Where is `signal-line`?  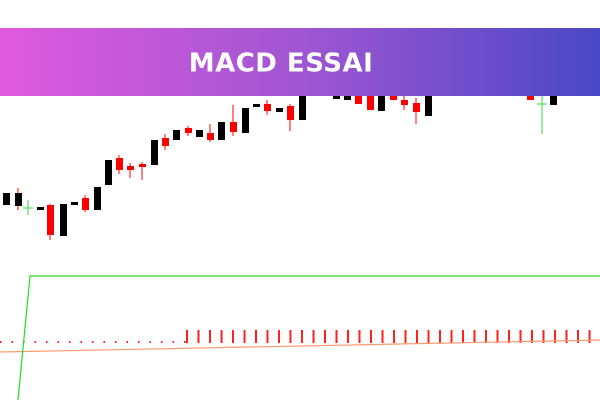 signal-line is located at coordinates (300, 346).